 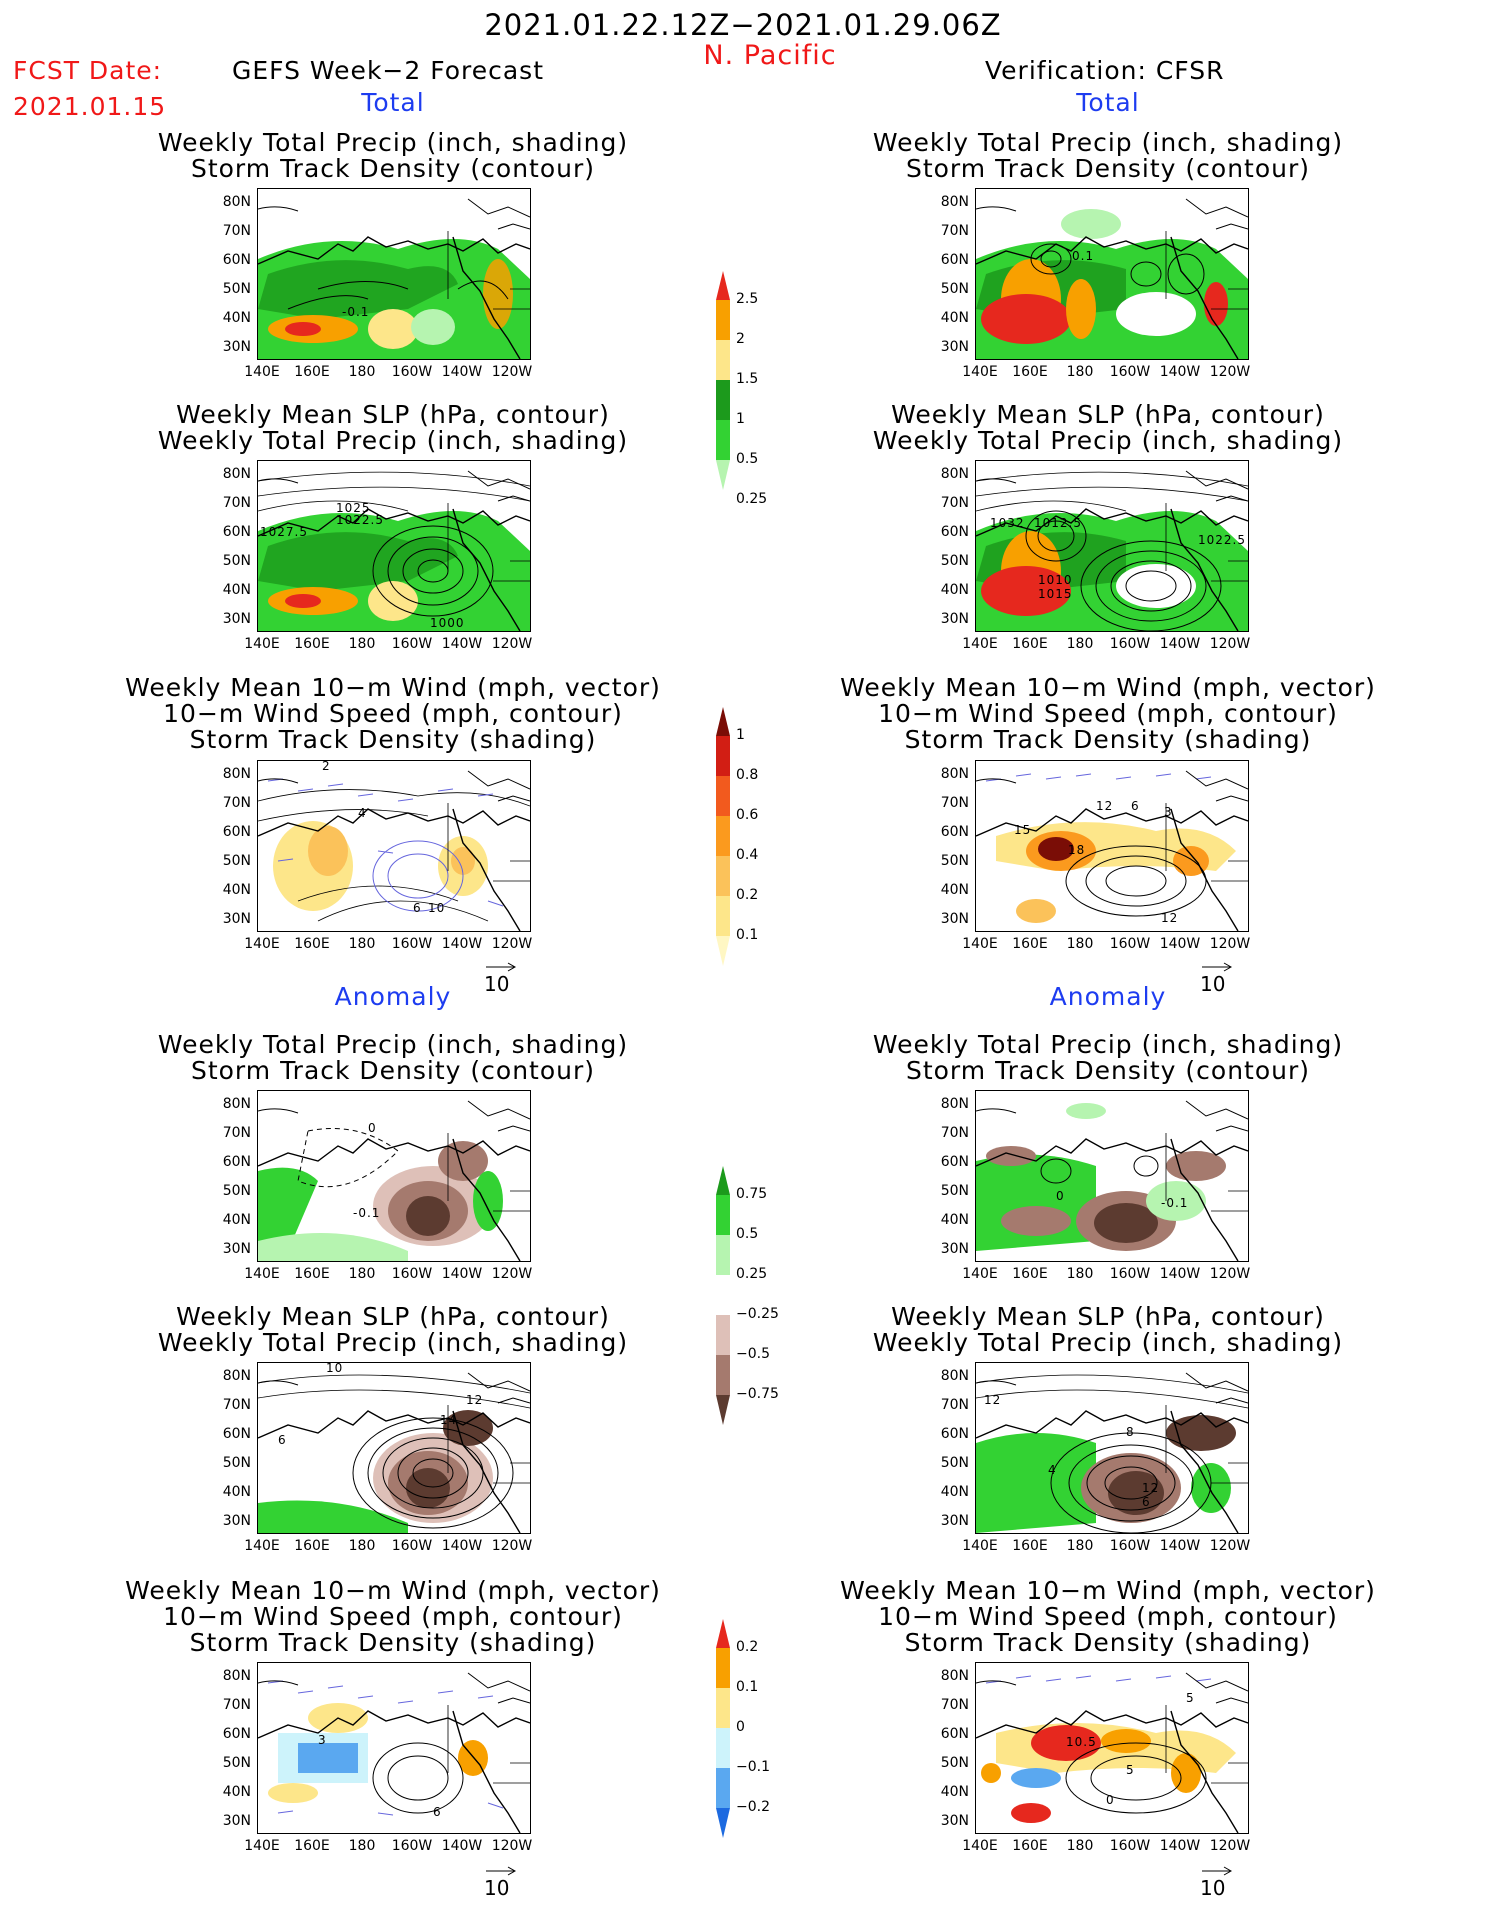 I want to click on fcst-date: 2021.01.15, so click(x=90, y=106).